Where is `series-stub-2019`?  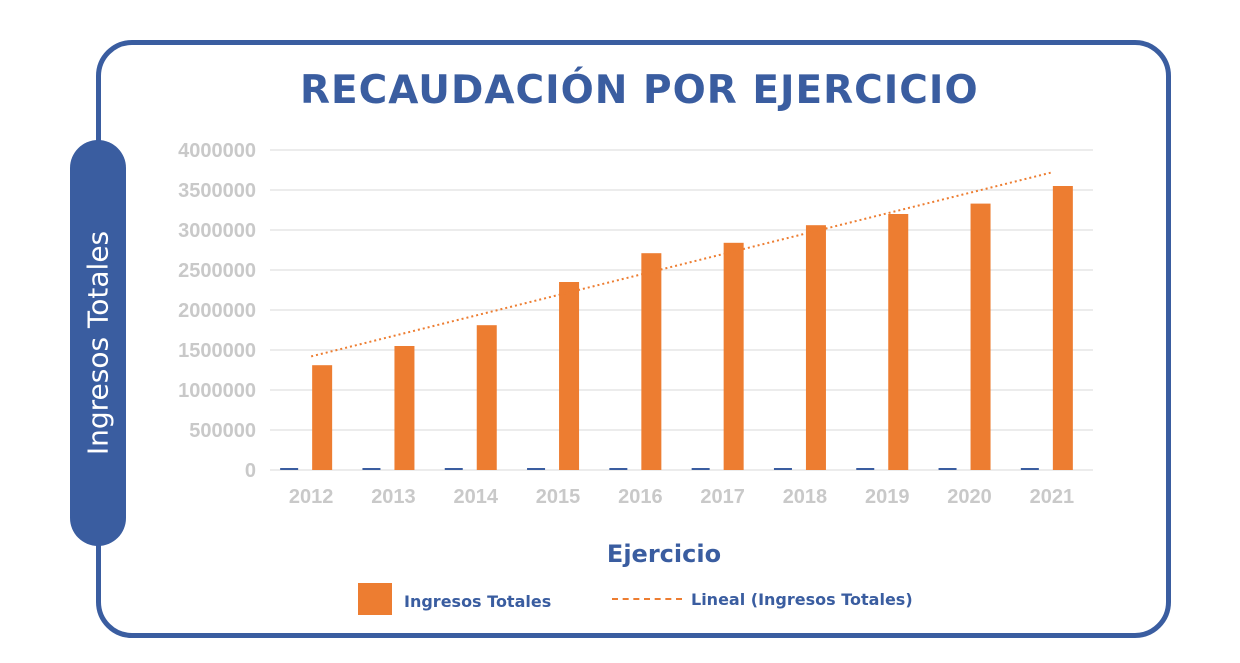 series-stub-2019 is located at coordinates (865, 469).